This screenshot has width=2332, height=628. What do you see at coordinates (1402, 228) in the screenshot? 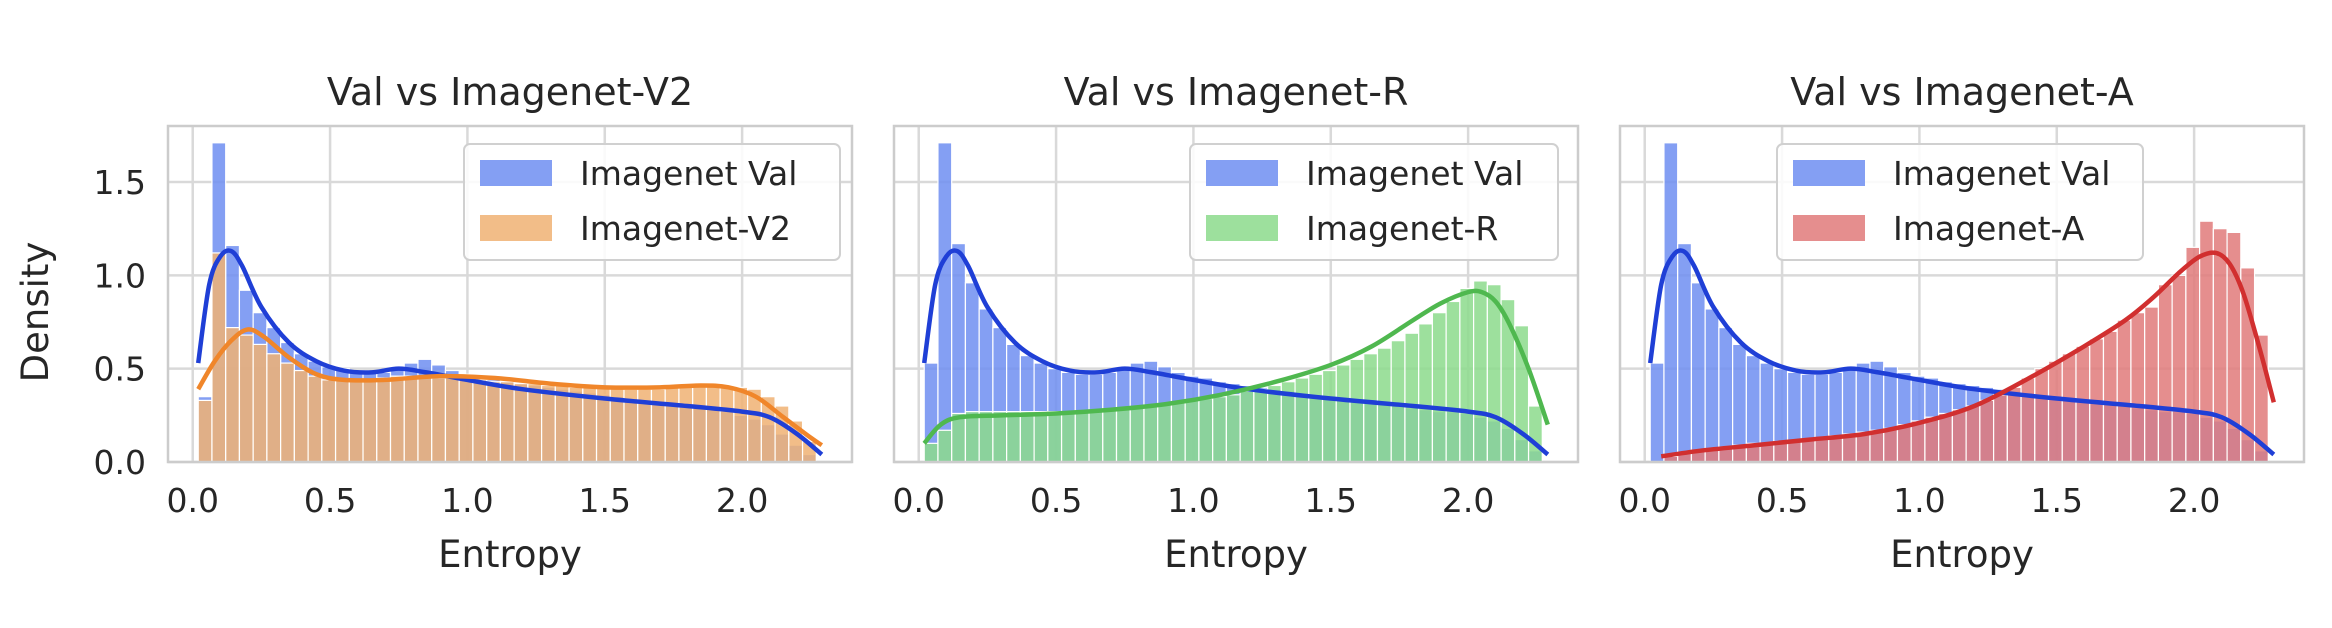
I see `legend-label: Imagenet-R` at bounding box center [1402, 228].